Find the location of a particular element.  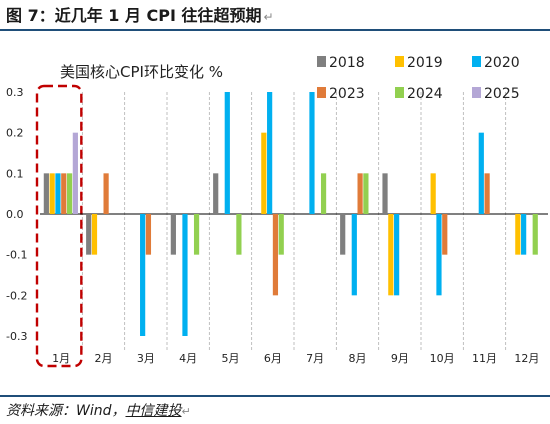

x-tick-label: 8月 is located at coordinates (358, 358).